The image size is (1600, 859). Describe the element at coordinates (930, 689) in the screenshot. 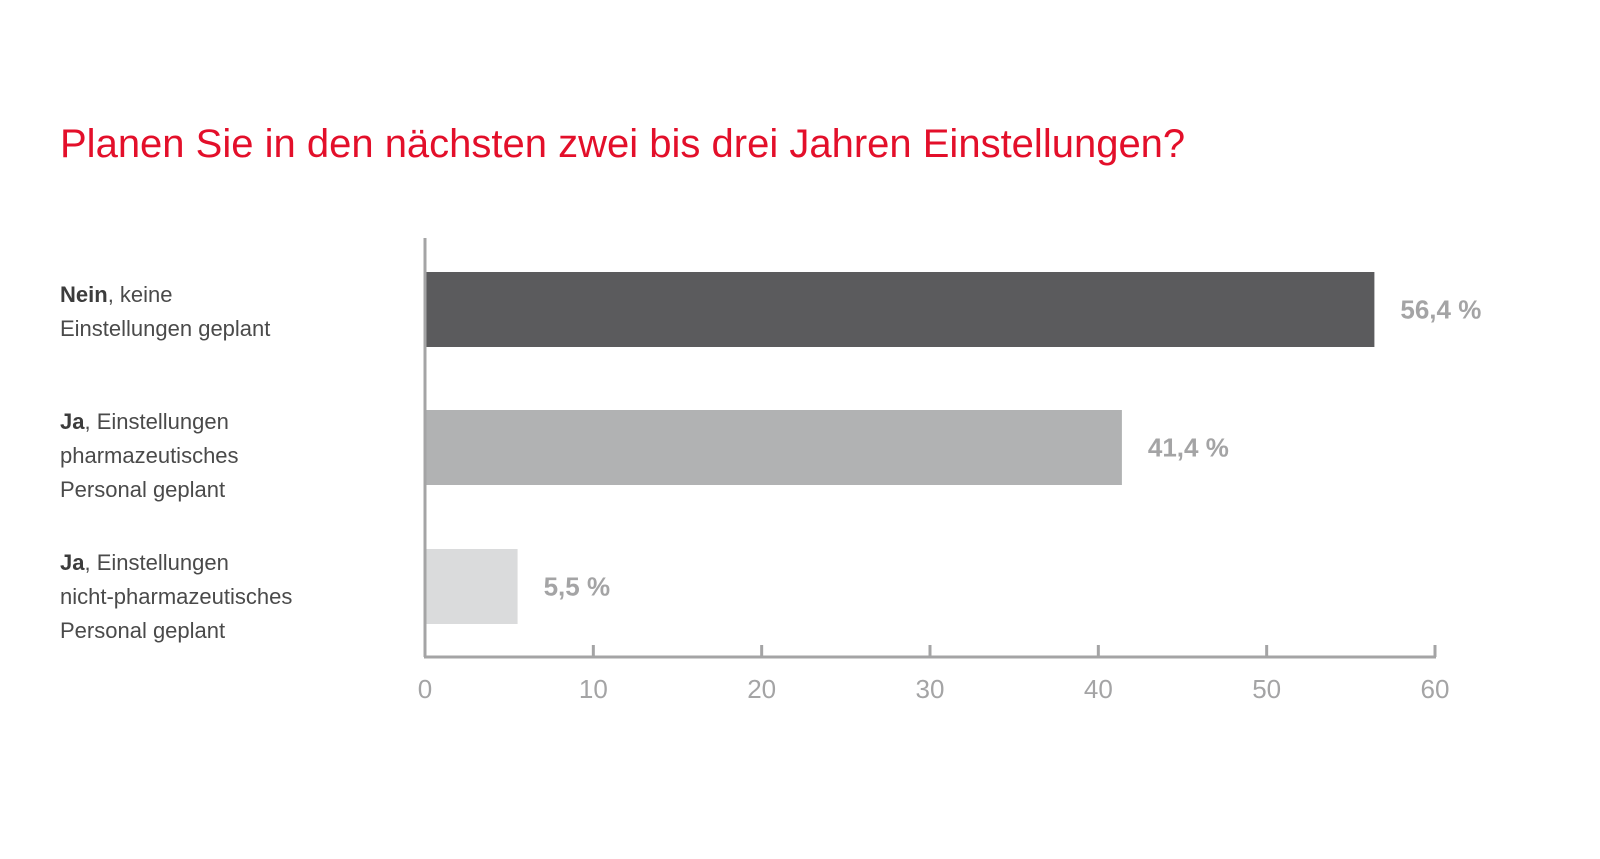

I see `x-tick-label: 30` at that location.